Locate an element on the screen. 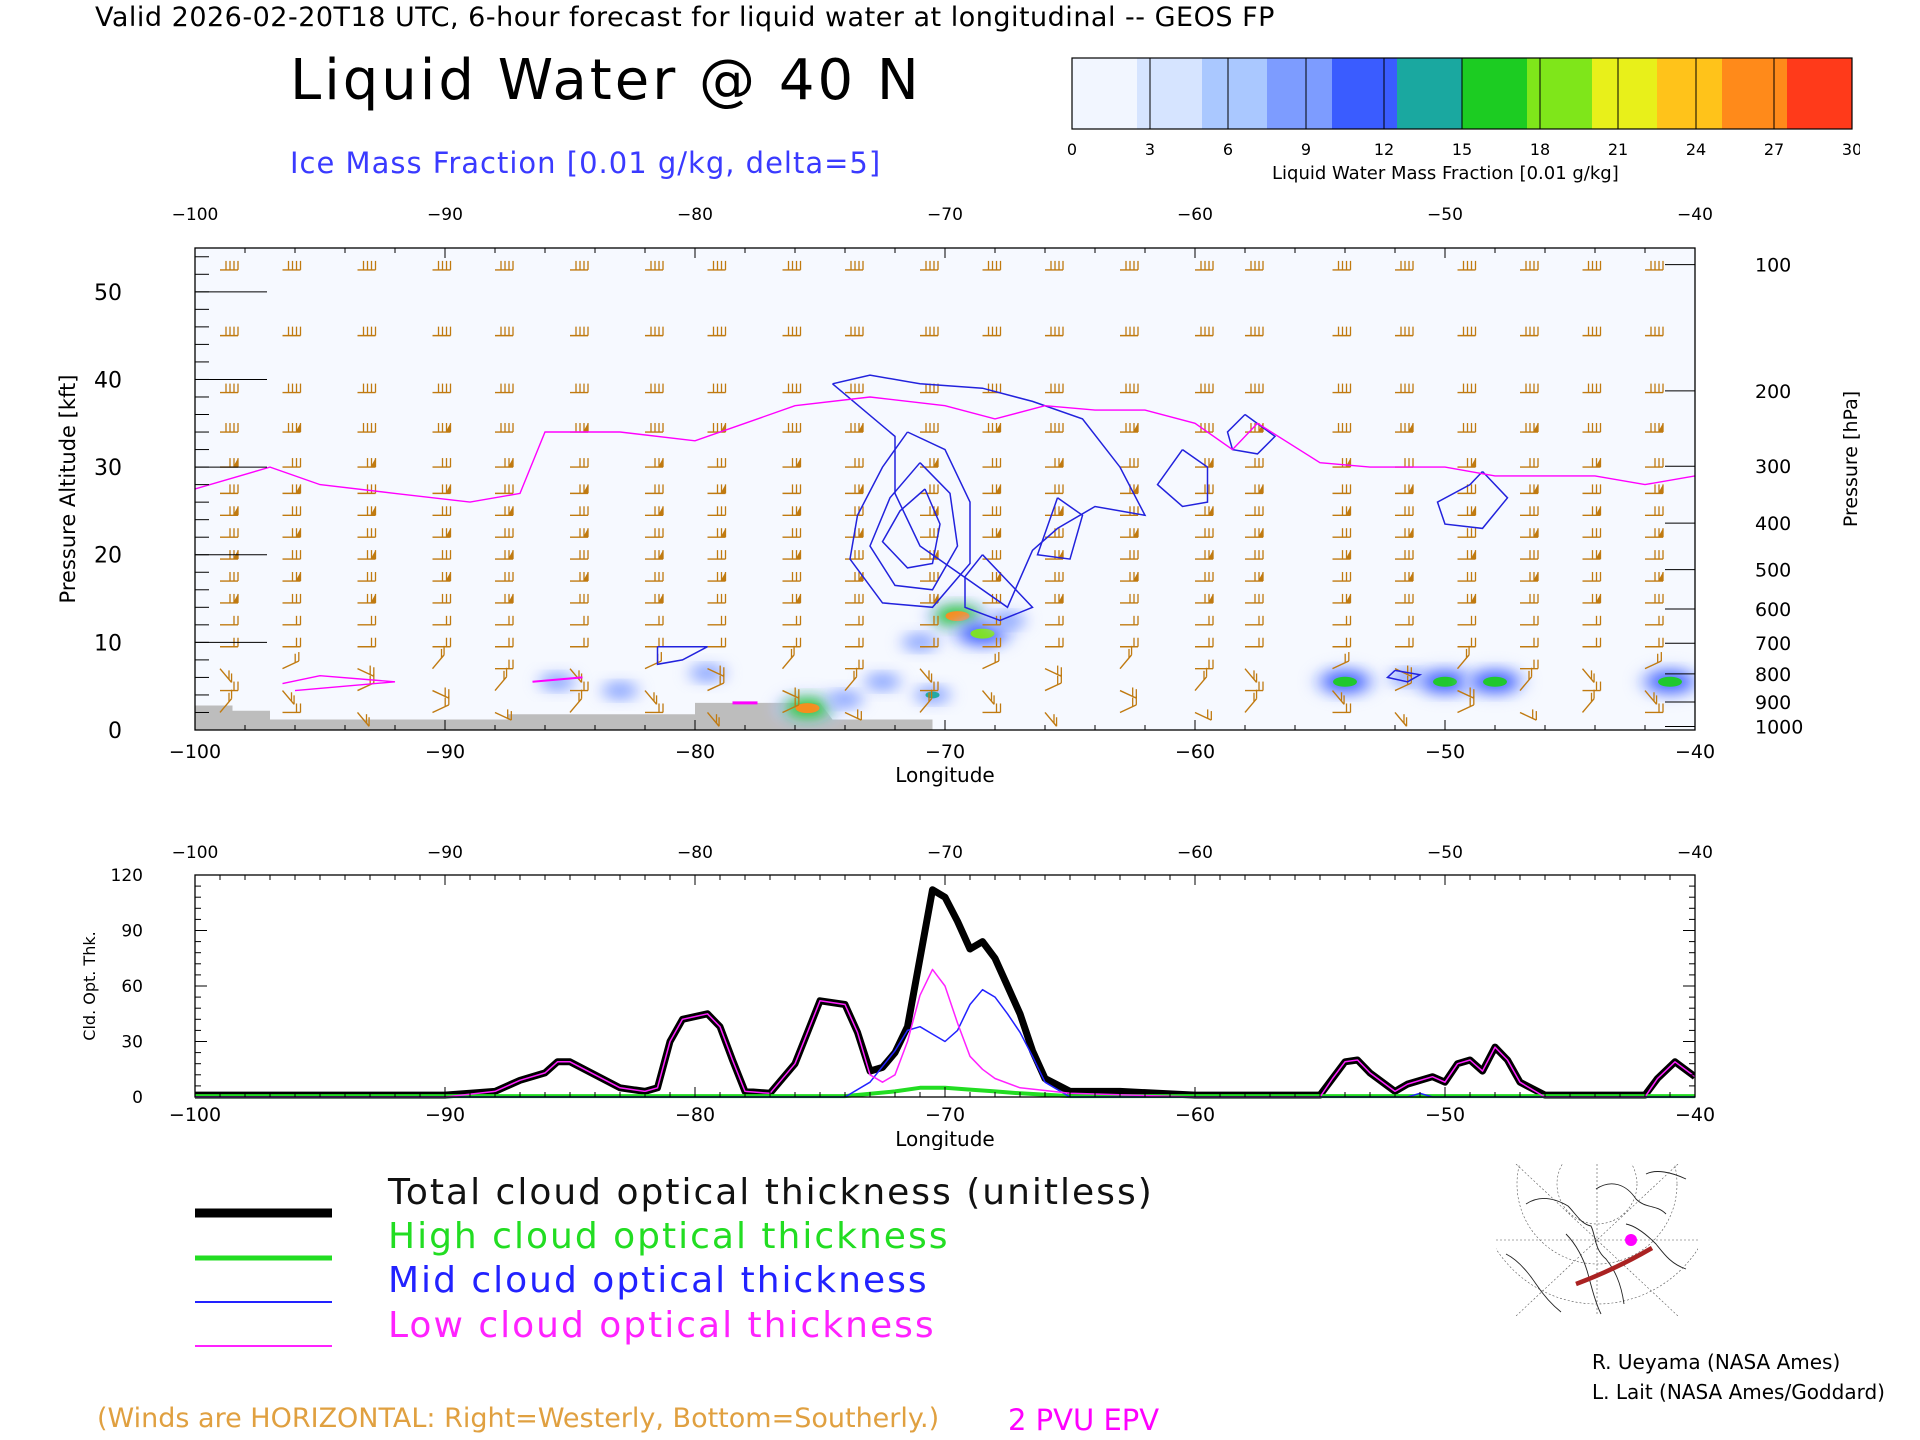  y-tick-label: 50 is located at coordinates (108, 293).